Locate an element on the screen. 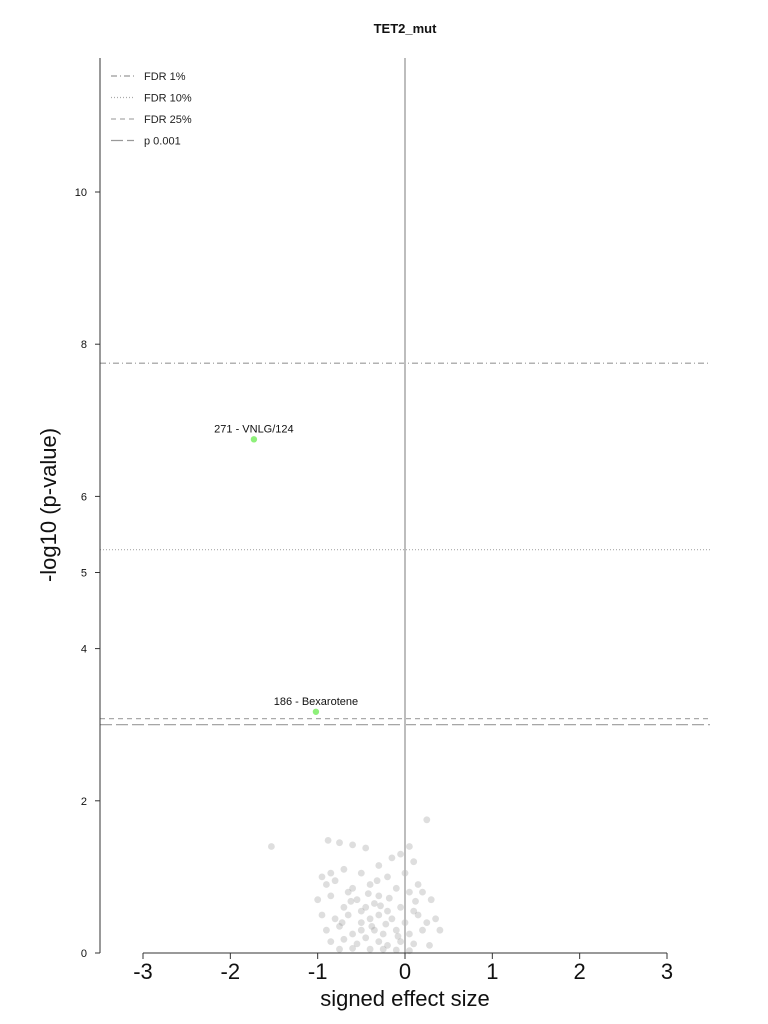 The image size is (768, 1024). x-tick-label: -2 is located at coordinates (231, 971).